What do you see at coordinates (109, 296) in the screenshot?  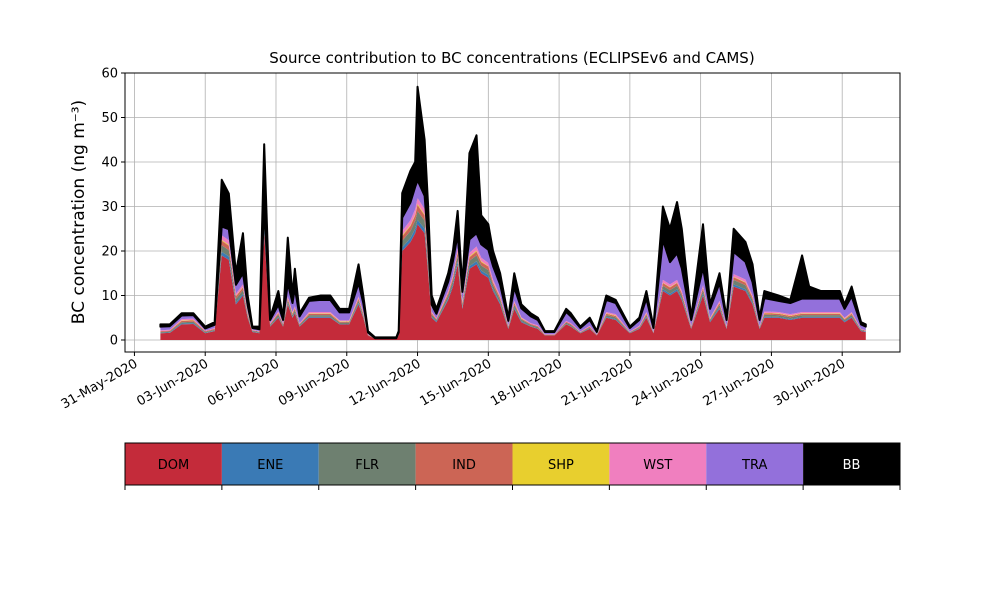 I see `y-tick-label: 10` at bounding box center [109, 296].